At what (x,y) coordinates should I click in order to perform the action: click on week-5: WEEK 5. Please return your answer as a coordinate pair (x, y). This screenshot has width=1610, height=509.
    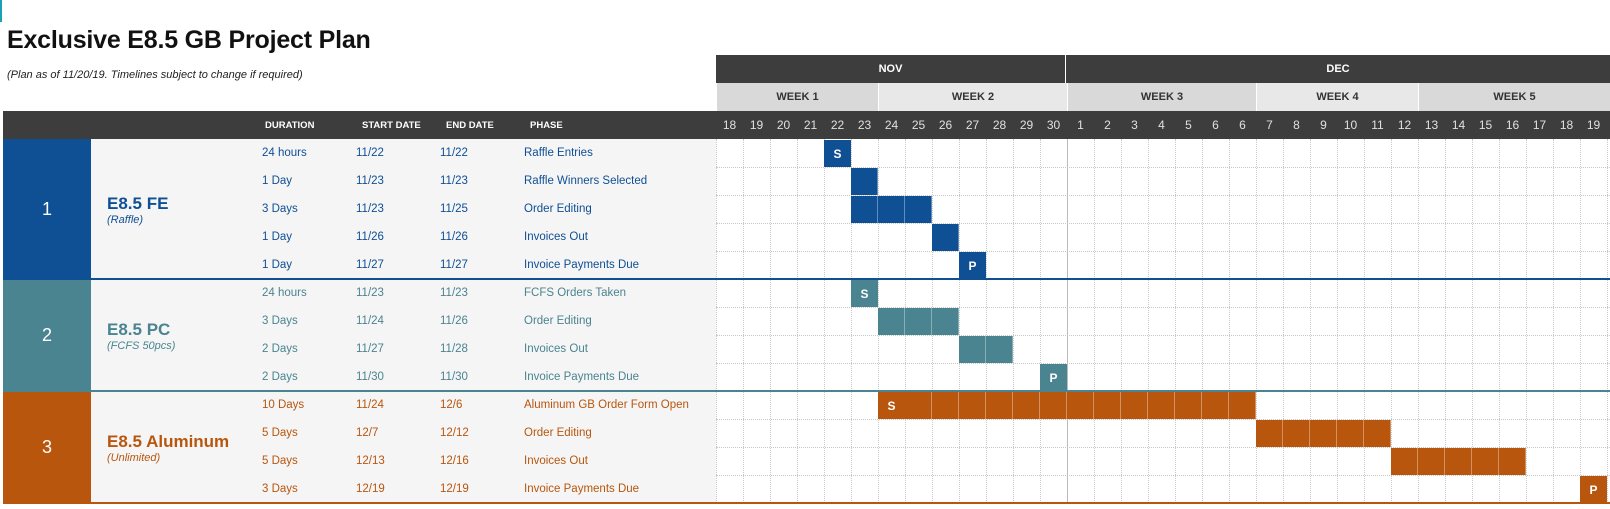
    Looking at the image, I should click on (1514, 97).